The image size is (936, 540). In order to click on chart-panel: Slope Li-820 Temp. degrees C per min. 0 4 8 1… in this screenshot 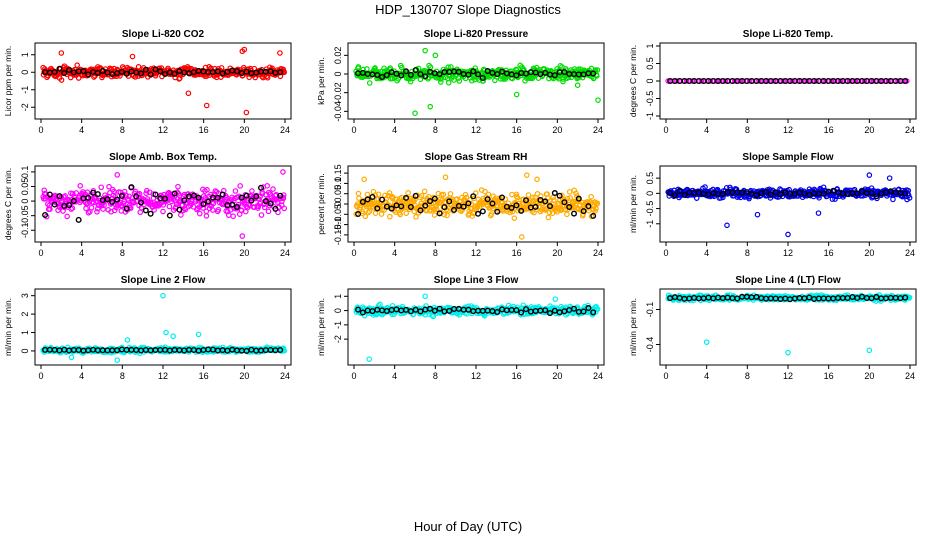, I will do `click(772, 82)`.